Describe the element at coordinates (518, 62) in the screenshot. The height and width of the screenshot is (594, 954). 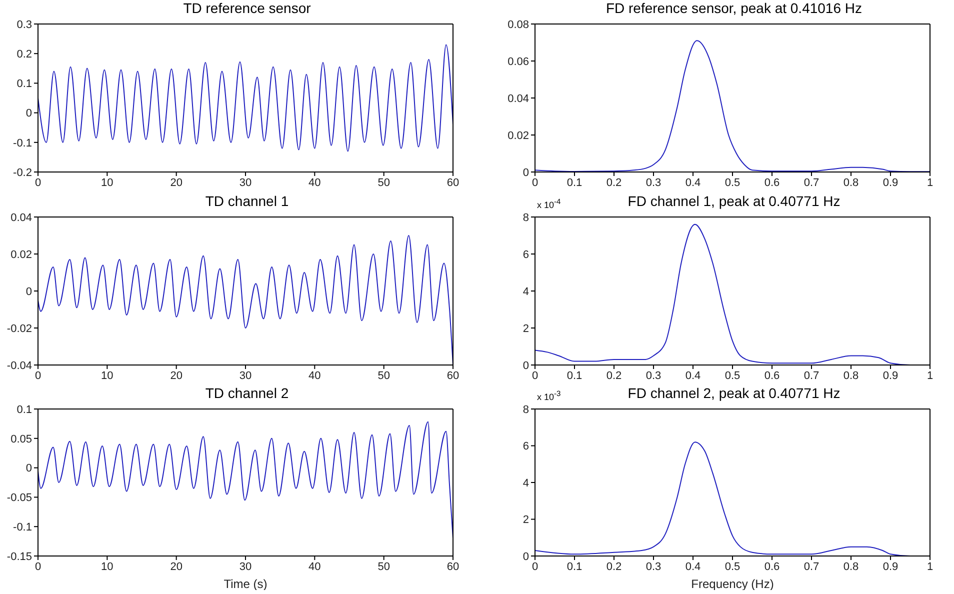
I see `y-tick-label: 0.06` at that location.